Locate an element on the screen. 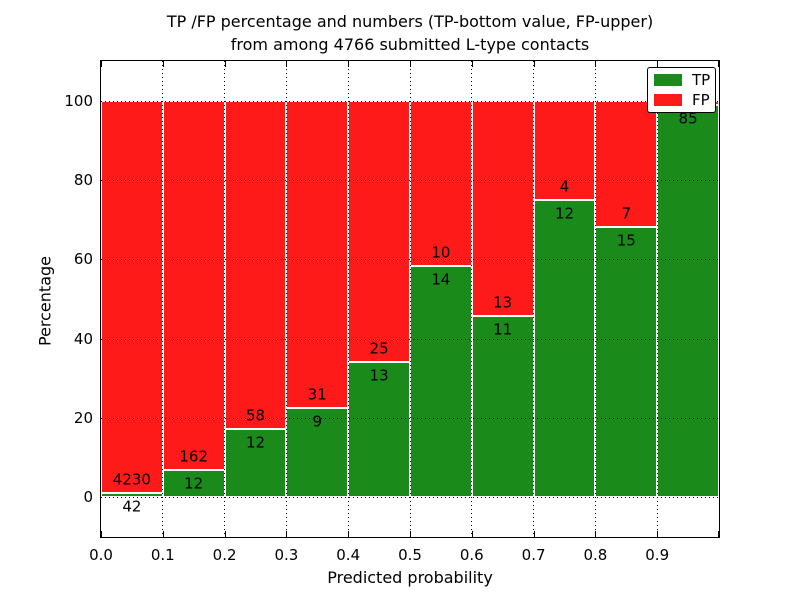  gridline-x-0.4 is located at coordinates (348, 299).